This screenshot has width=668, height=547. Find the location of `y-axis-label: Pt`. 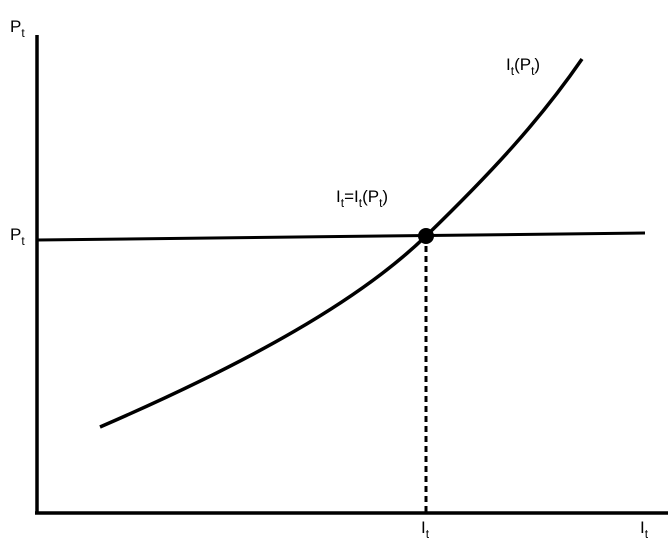

y-axis-label: Pt is located at coordinates (17, 28).